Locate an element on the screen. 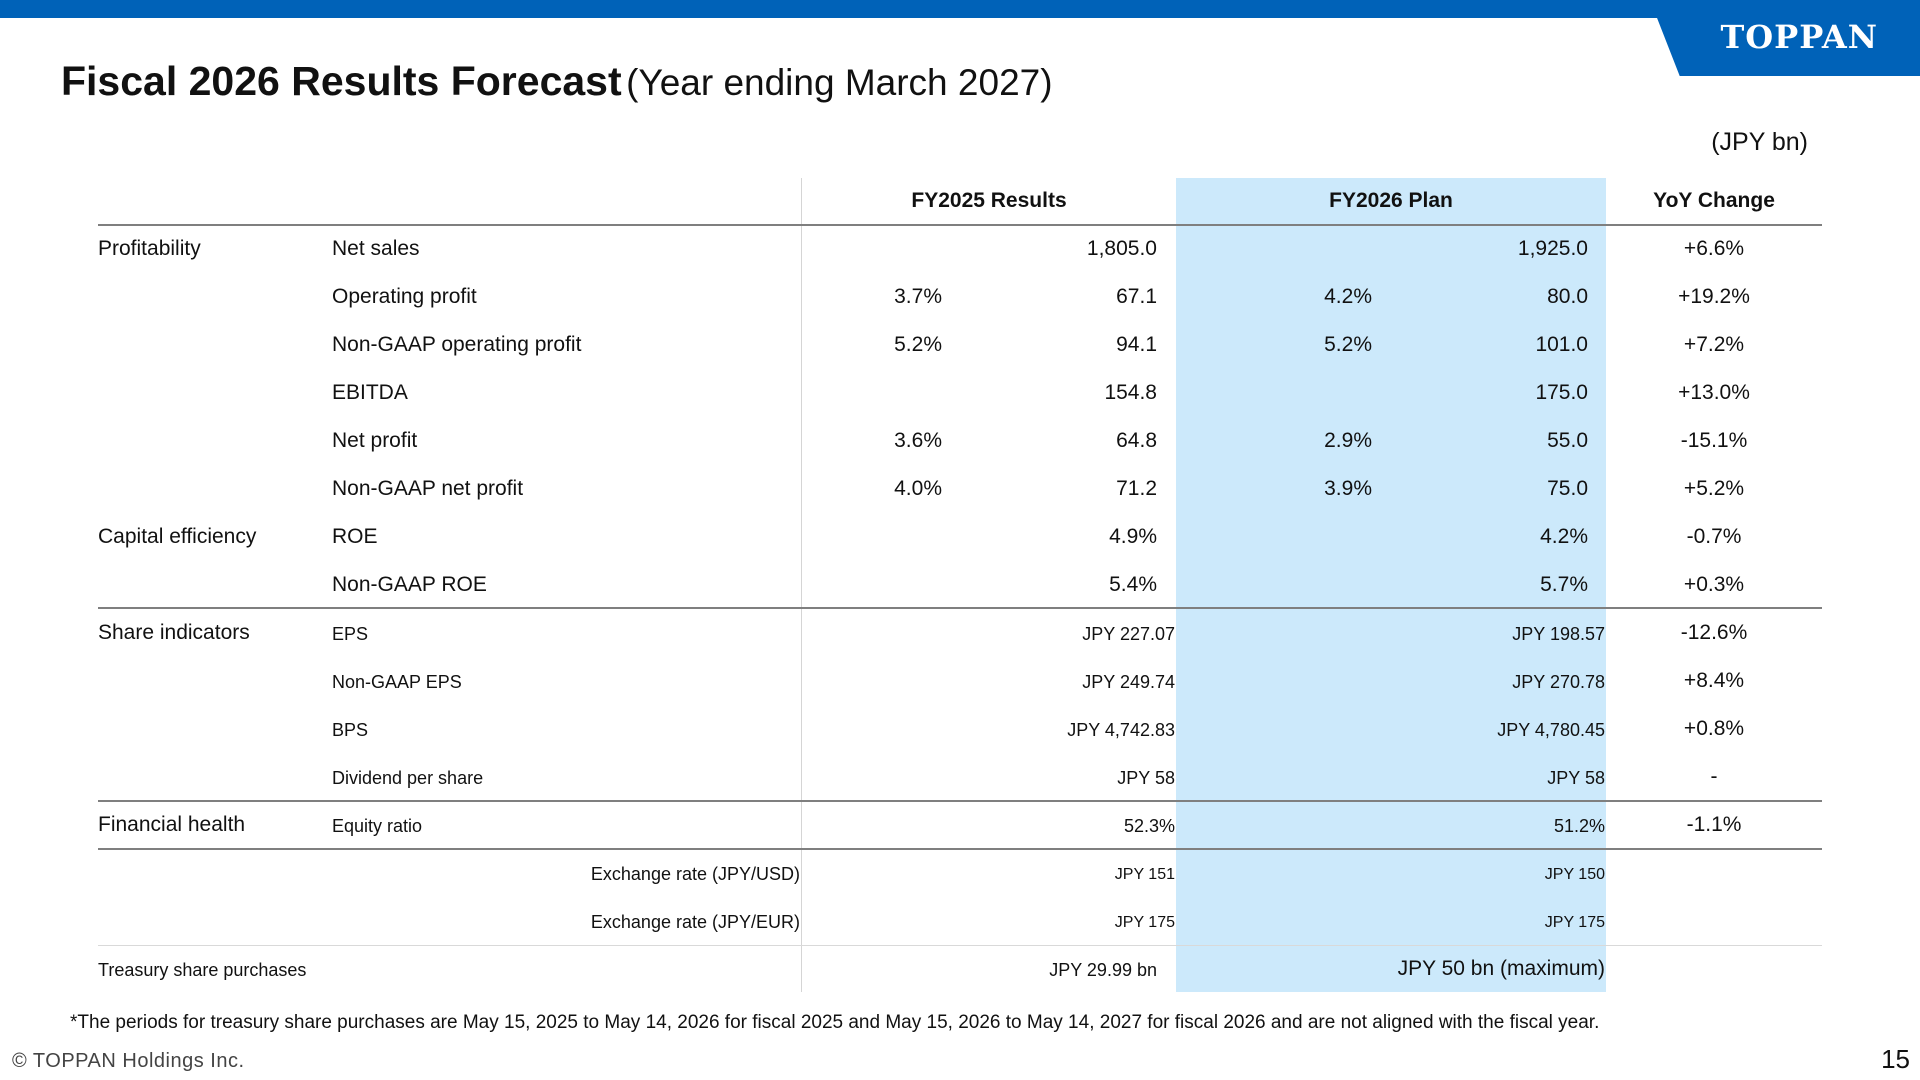 The image size is (1920, 1080). copyright: © TOPPAN Holdings Inc. is located at coordinates (128, 1061).